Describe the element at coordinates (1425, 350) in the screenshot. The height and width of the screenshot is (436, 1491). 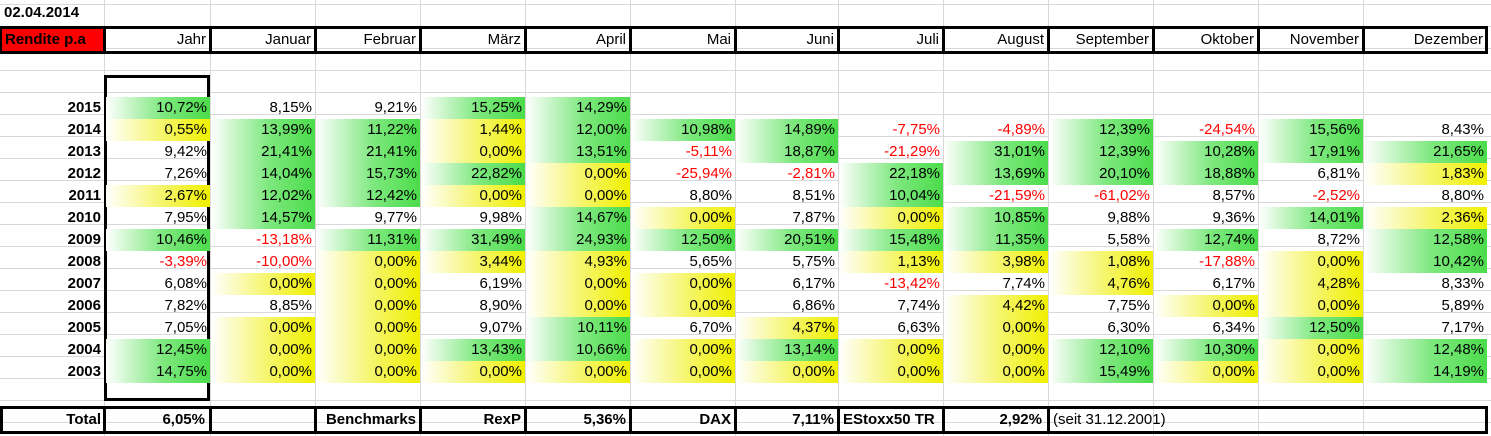
I see `return-cell: 12,48%` at that location.